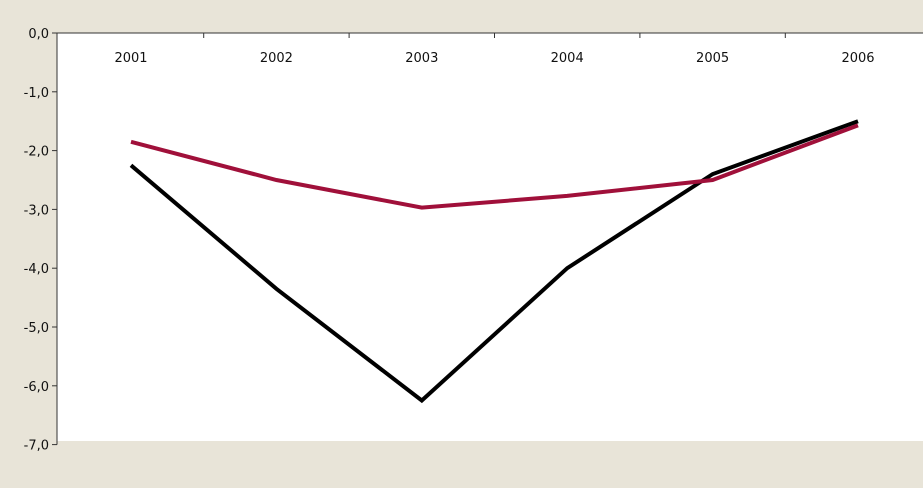 This screenshot has height=488, width=923. I want to click on y-tick-label: -7,0, so click(36, 446).